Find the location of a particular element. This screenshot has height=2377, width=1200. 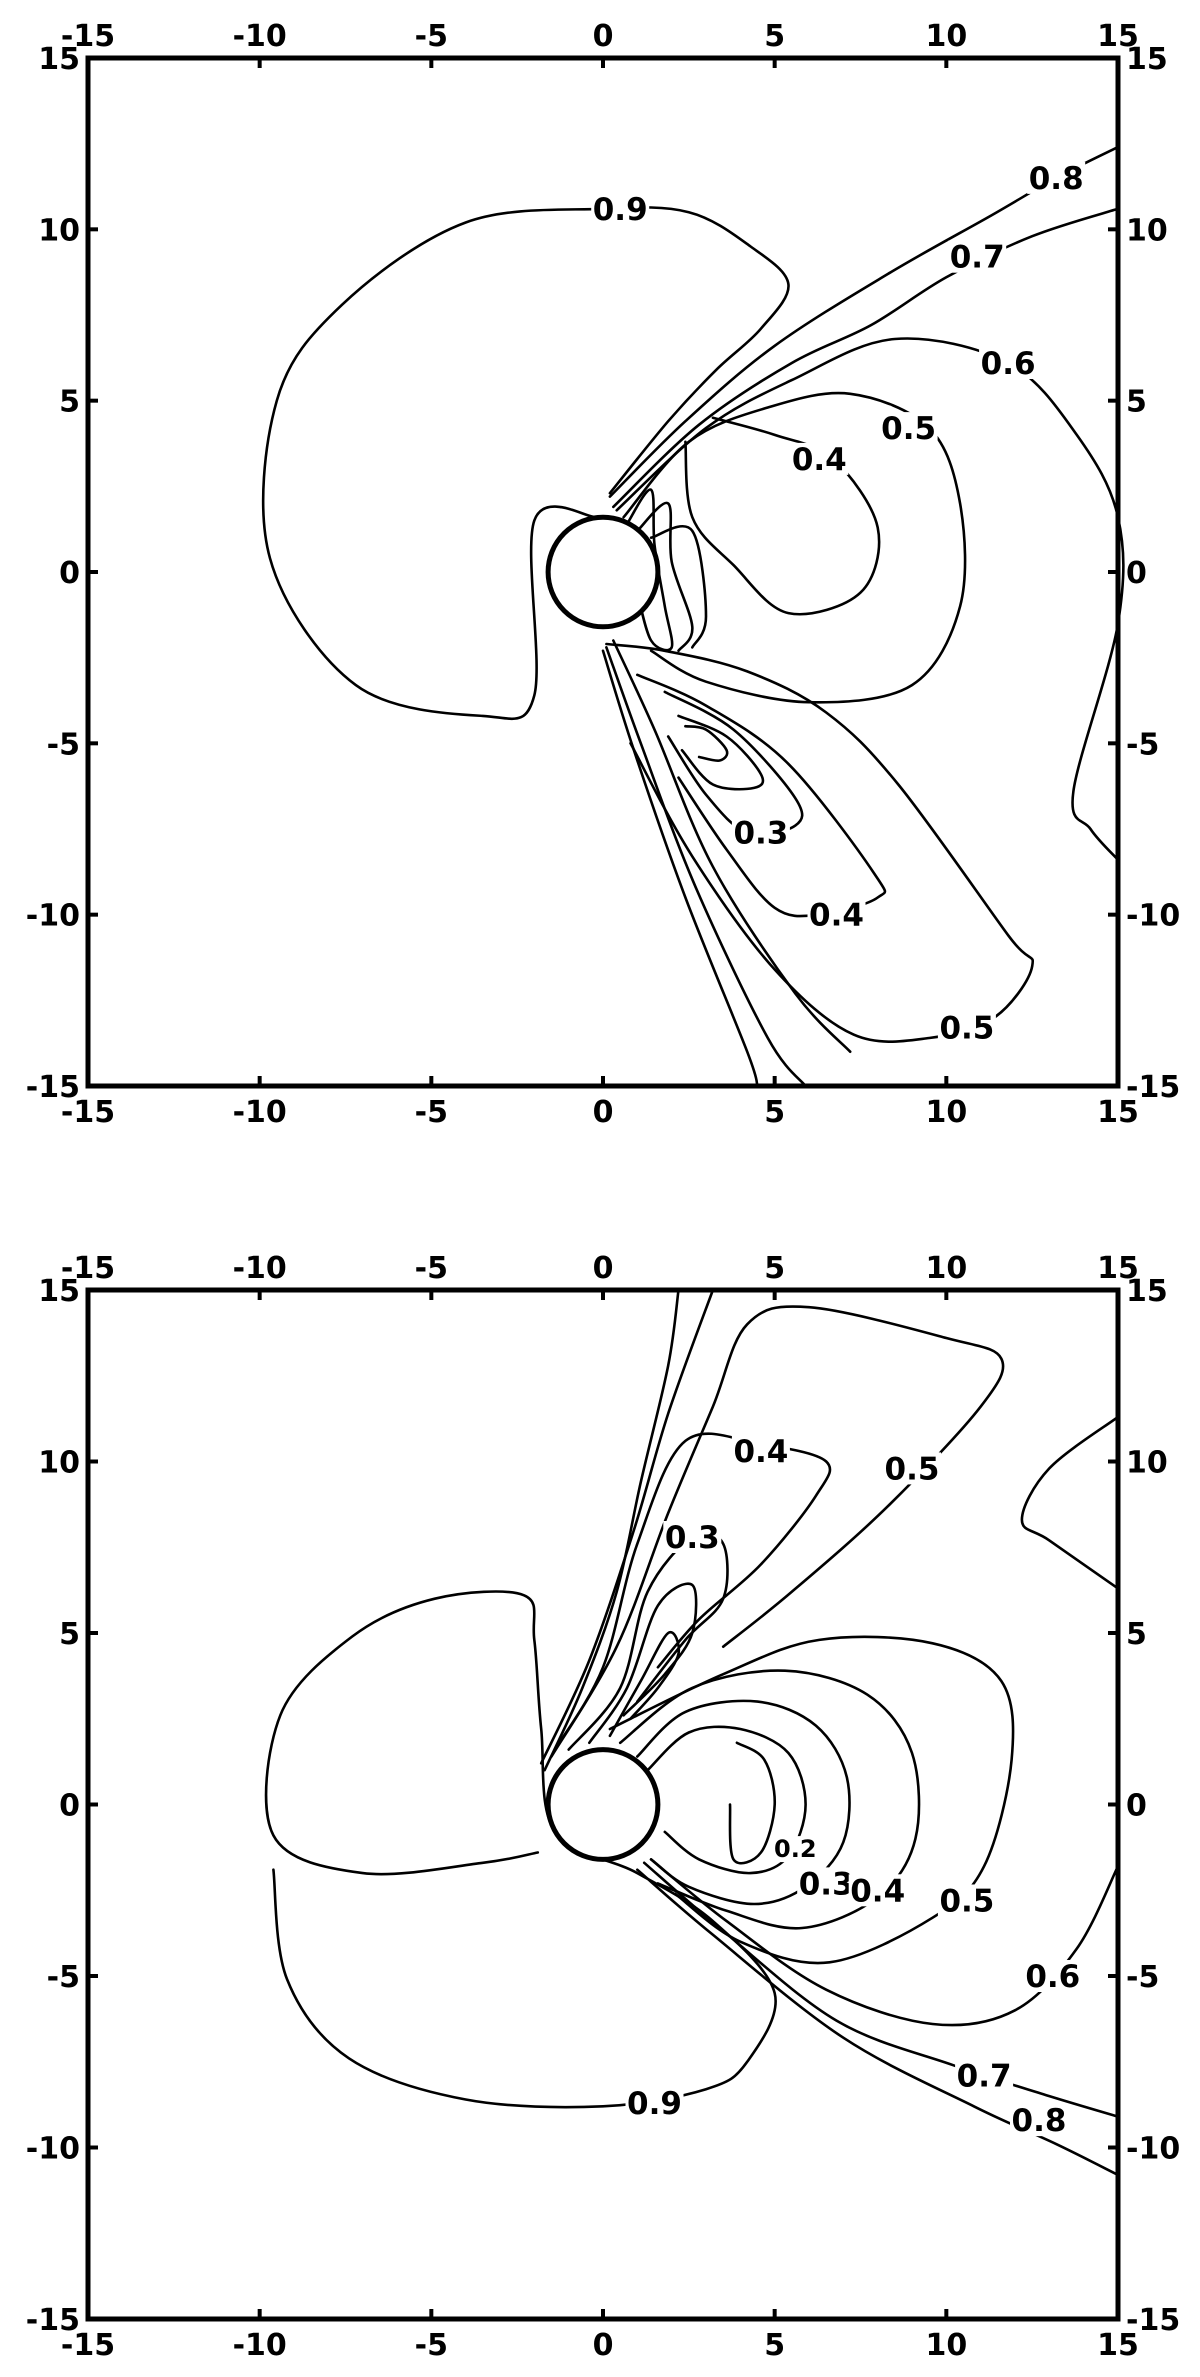

y-tick-label-left: -10 is located at coordinates (53, 2149).